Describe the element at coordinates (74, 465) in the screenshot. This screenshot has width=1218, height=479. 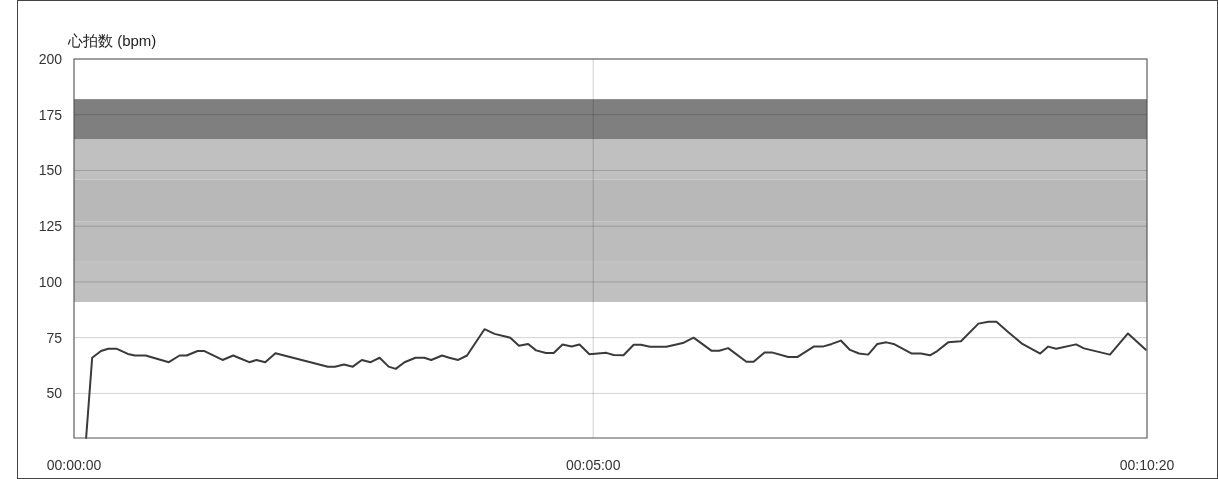
I see `x-tick-label: 00:00:00` at that location.